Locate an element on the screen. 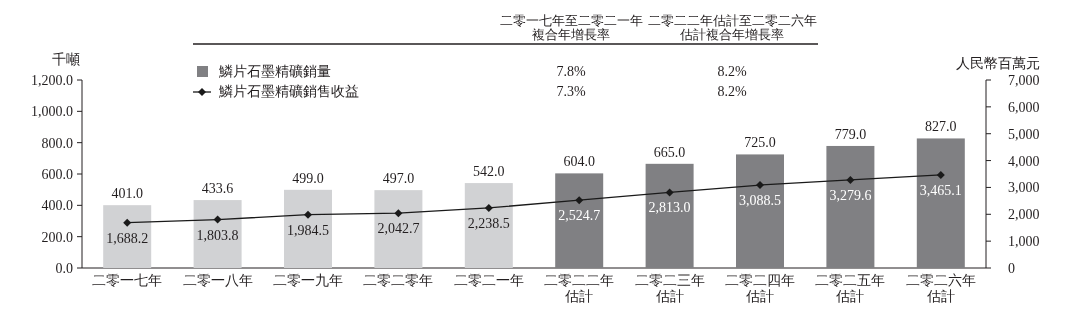 The width and height of the screenshot is (1066, 329). y-axis-title: 千噸 is located at coordinates (66, 59).